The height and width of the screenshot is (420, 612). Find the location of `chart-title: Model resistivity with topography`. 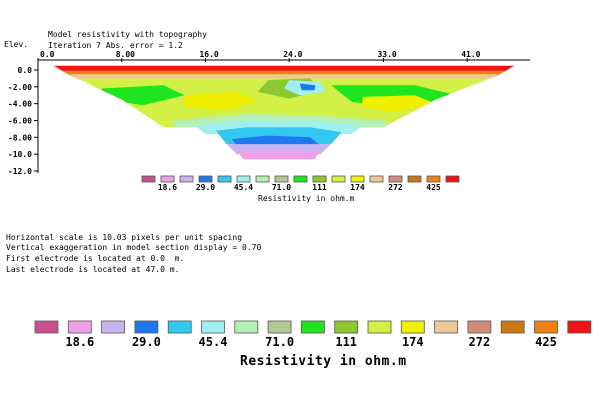

chart-title: Model resistivity with topography is located at coordinates (127, 34).